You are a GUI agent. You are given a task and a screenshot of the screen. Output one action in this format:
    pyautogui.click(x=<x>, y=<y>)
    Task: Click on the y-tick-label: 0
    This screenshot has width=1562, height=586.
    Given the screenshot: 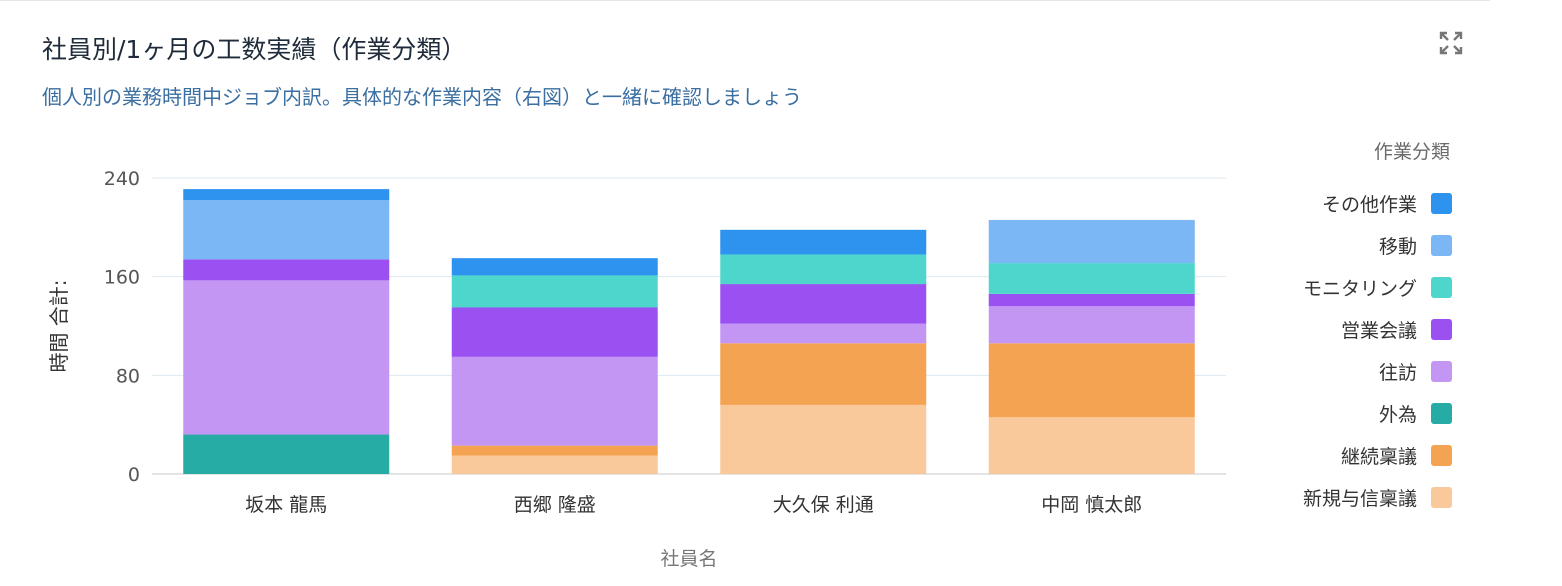 What is the action you would take?
    pyautogui.click(x=134, y=475)
    